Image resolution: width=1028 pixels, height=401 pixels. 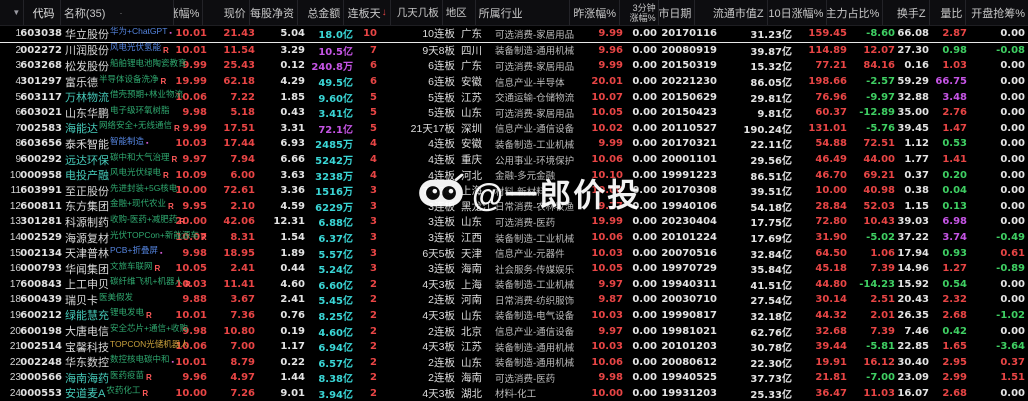 What do you see at coordinates (771, 146) in the screenshot?
I see `float-cap: 22.11亿` at bounding box center [771, 146].